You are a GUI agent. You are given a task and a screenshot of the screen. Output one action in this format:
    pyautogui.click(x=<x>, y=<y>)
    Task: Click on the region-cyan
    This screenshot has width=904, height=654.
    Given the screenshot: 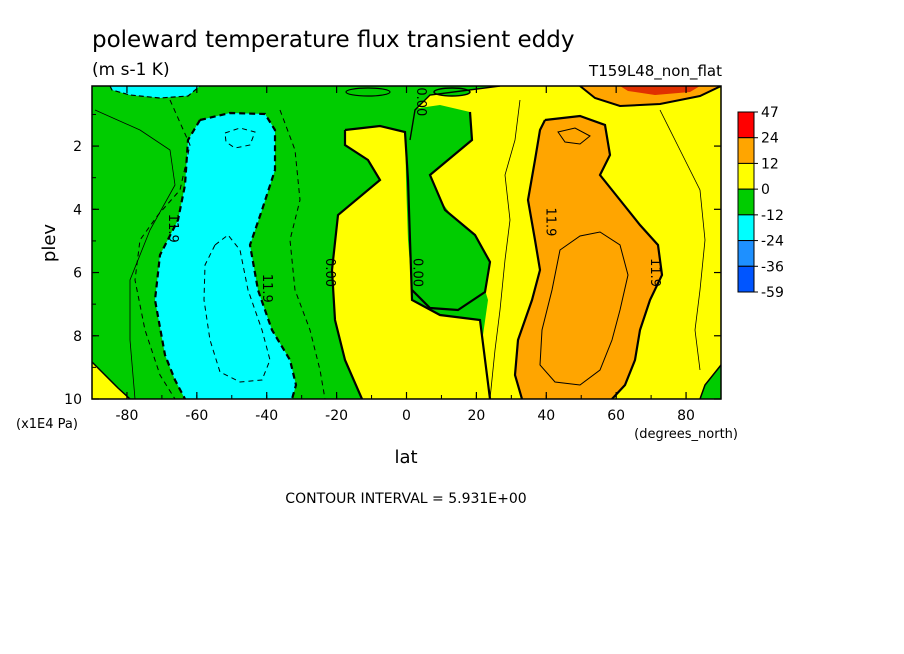 What is the action you would take?
    pyautogui.click(x=225, y=256)
    